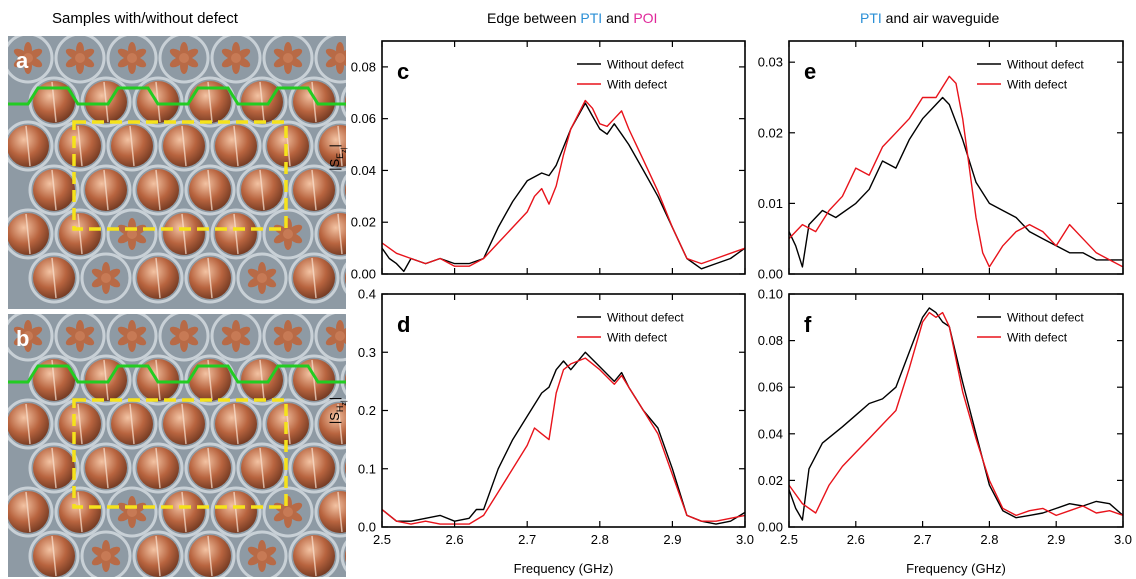  What do you see at coordinates (527, 539) in the screenshot?
I see `x-tick-label: 2.7` at bounding box center [527, 539].